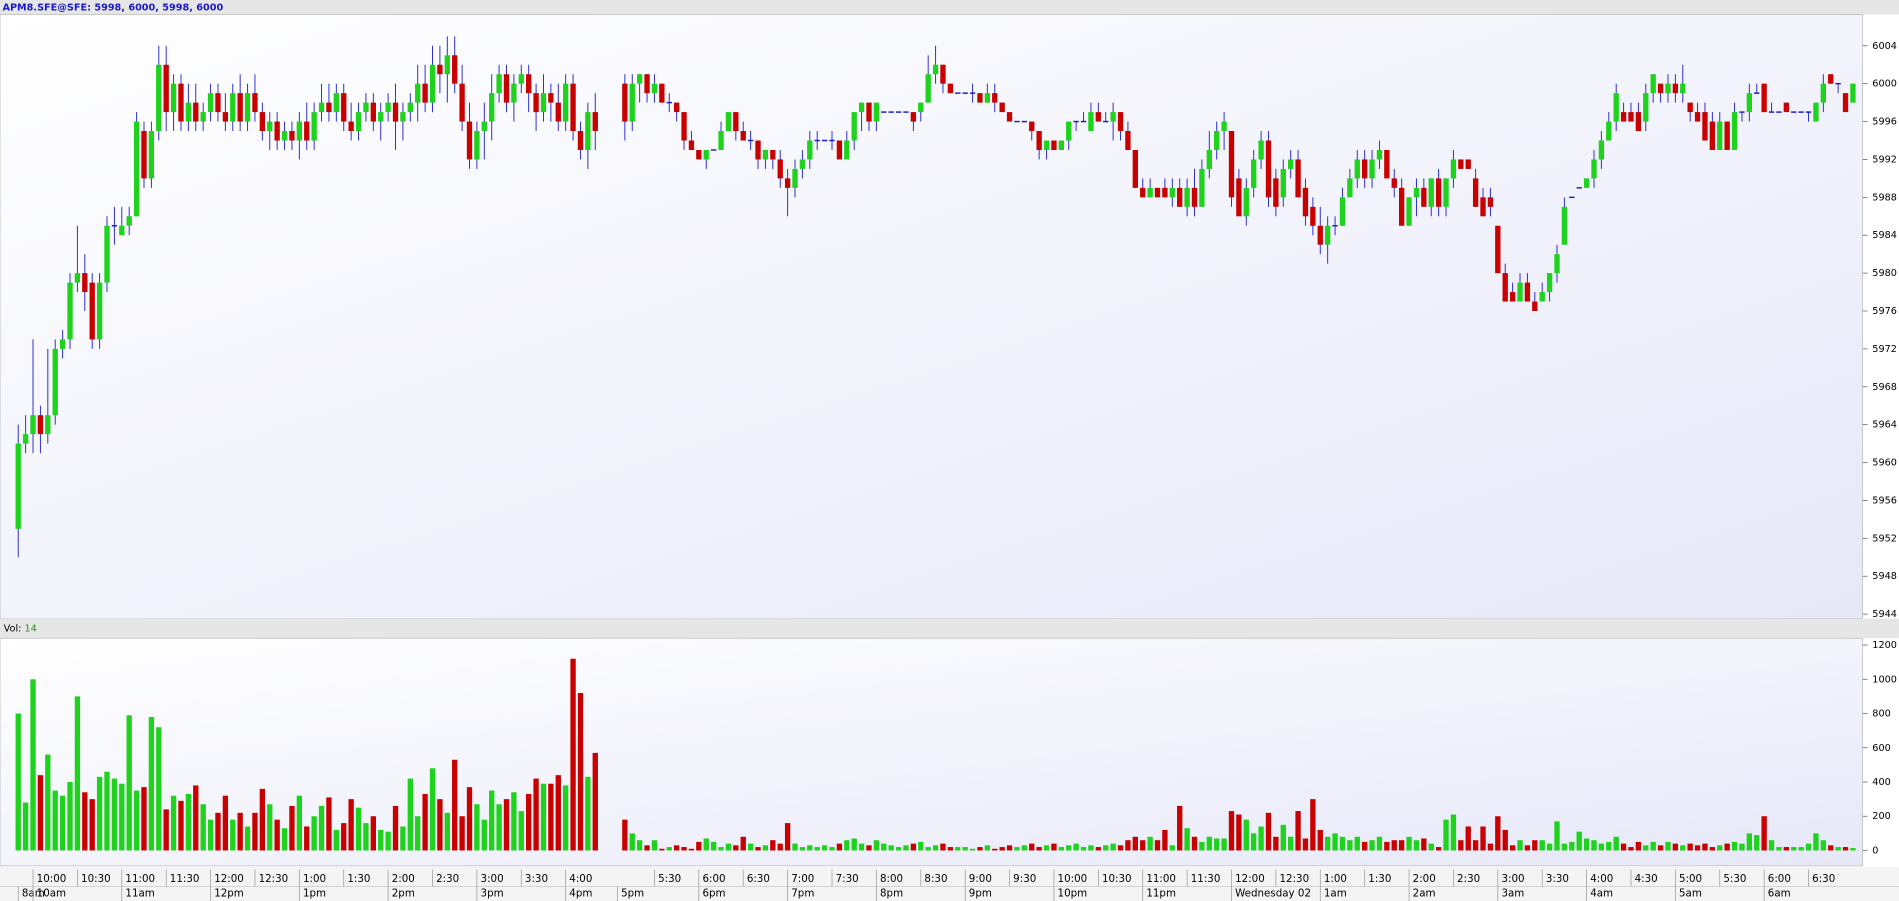  Describe the element at coordinates (580, 894) in the screenshot. I see `x-major-tick-label: 4pm` at that location.